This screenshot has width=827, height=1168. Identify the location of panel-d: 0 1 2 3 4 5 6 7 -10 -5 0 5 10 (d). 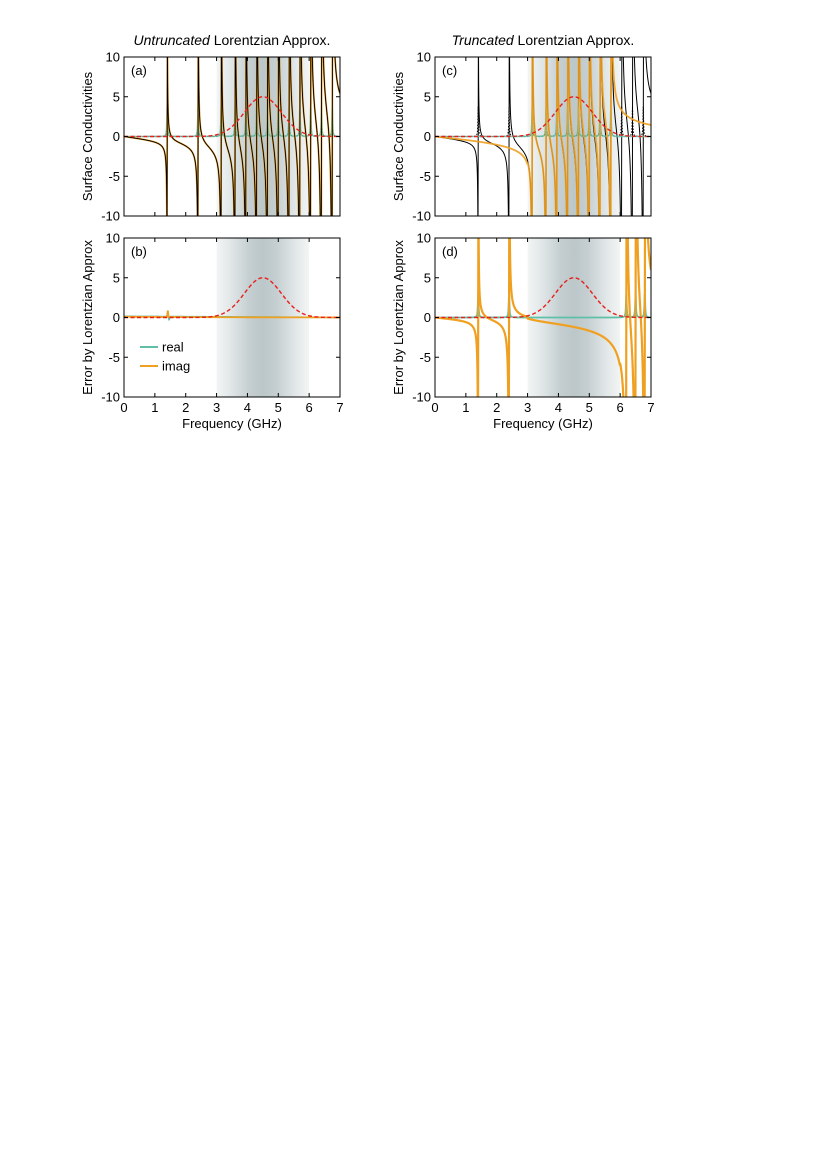
(533, 323).